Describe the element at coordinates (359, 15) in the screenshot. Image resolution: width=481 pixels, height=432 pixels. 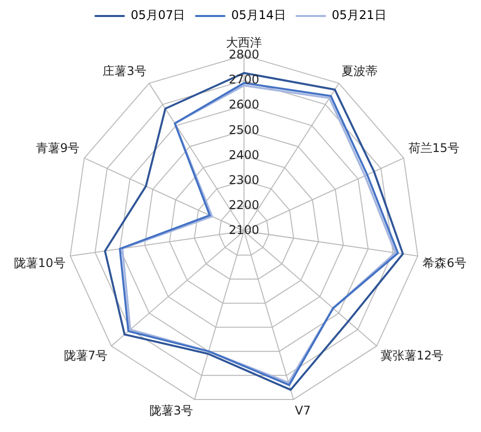
I see `legend-label: 05月21日` at that location.